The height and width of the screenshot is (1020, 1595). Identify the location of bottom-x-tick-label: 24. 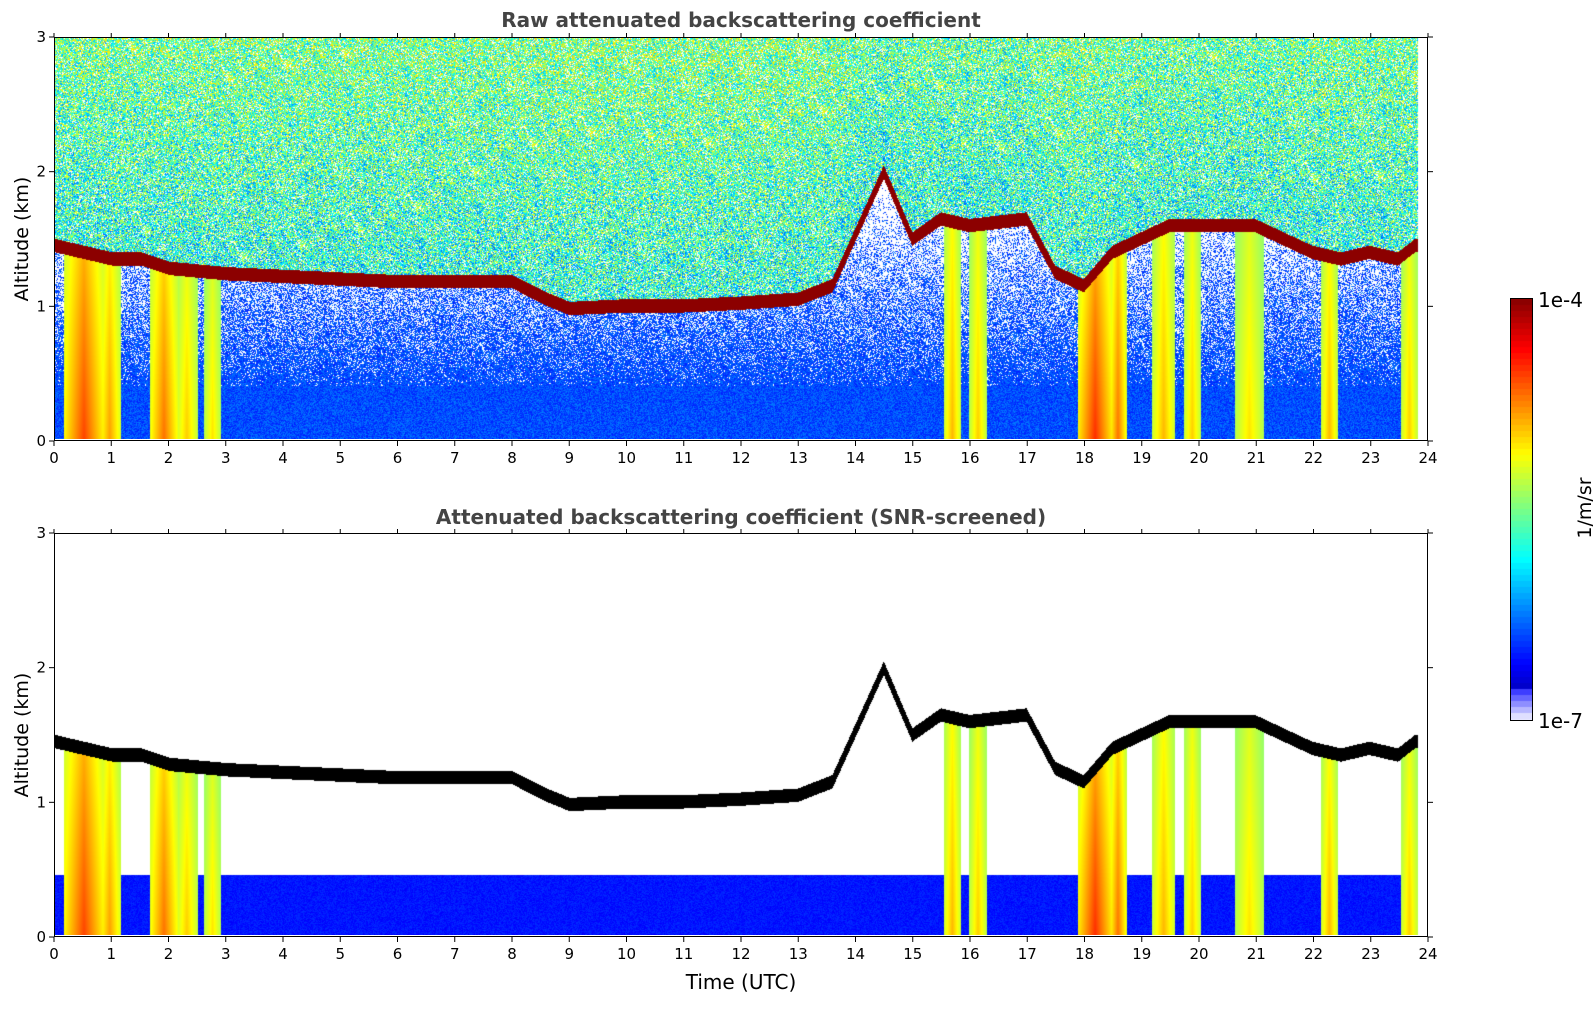
(1427, 954).